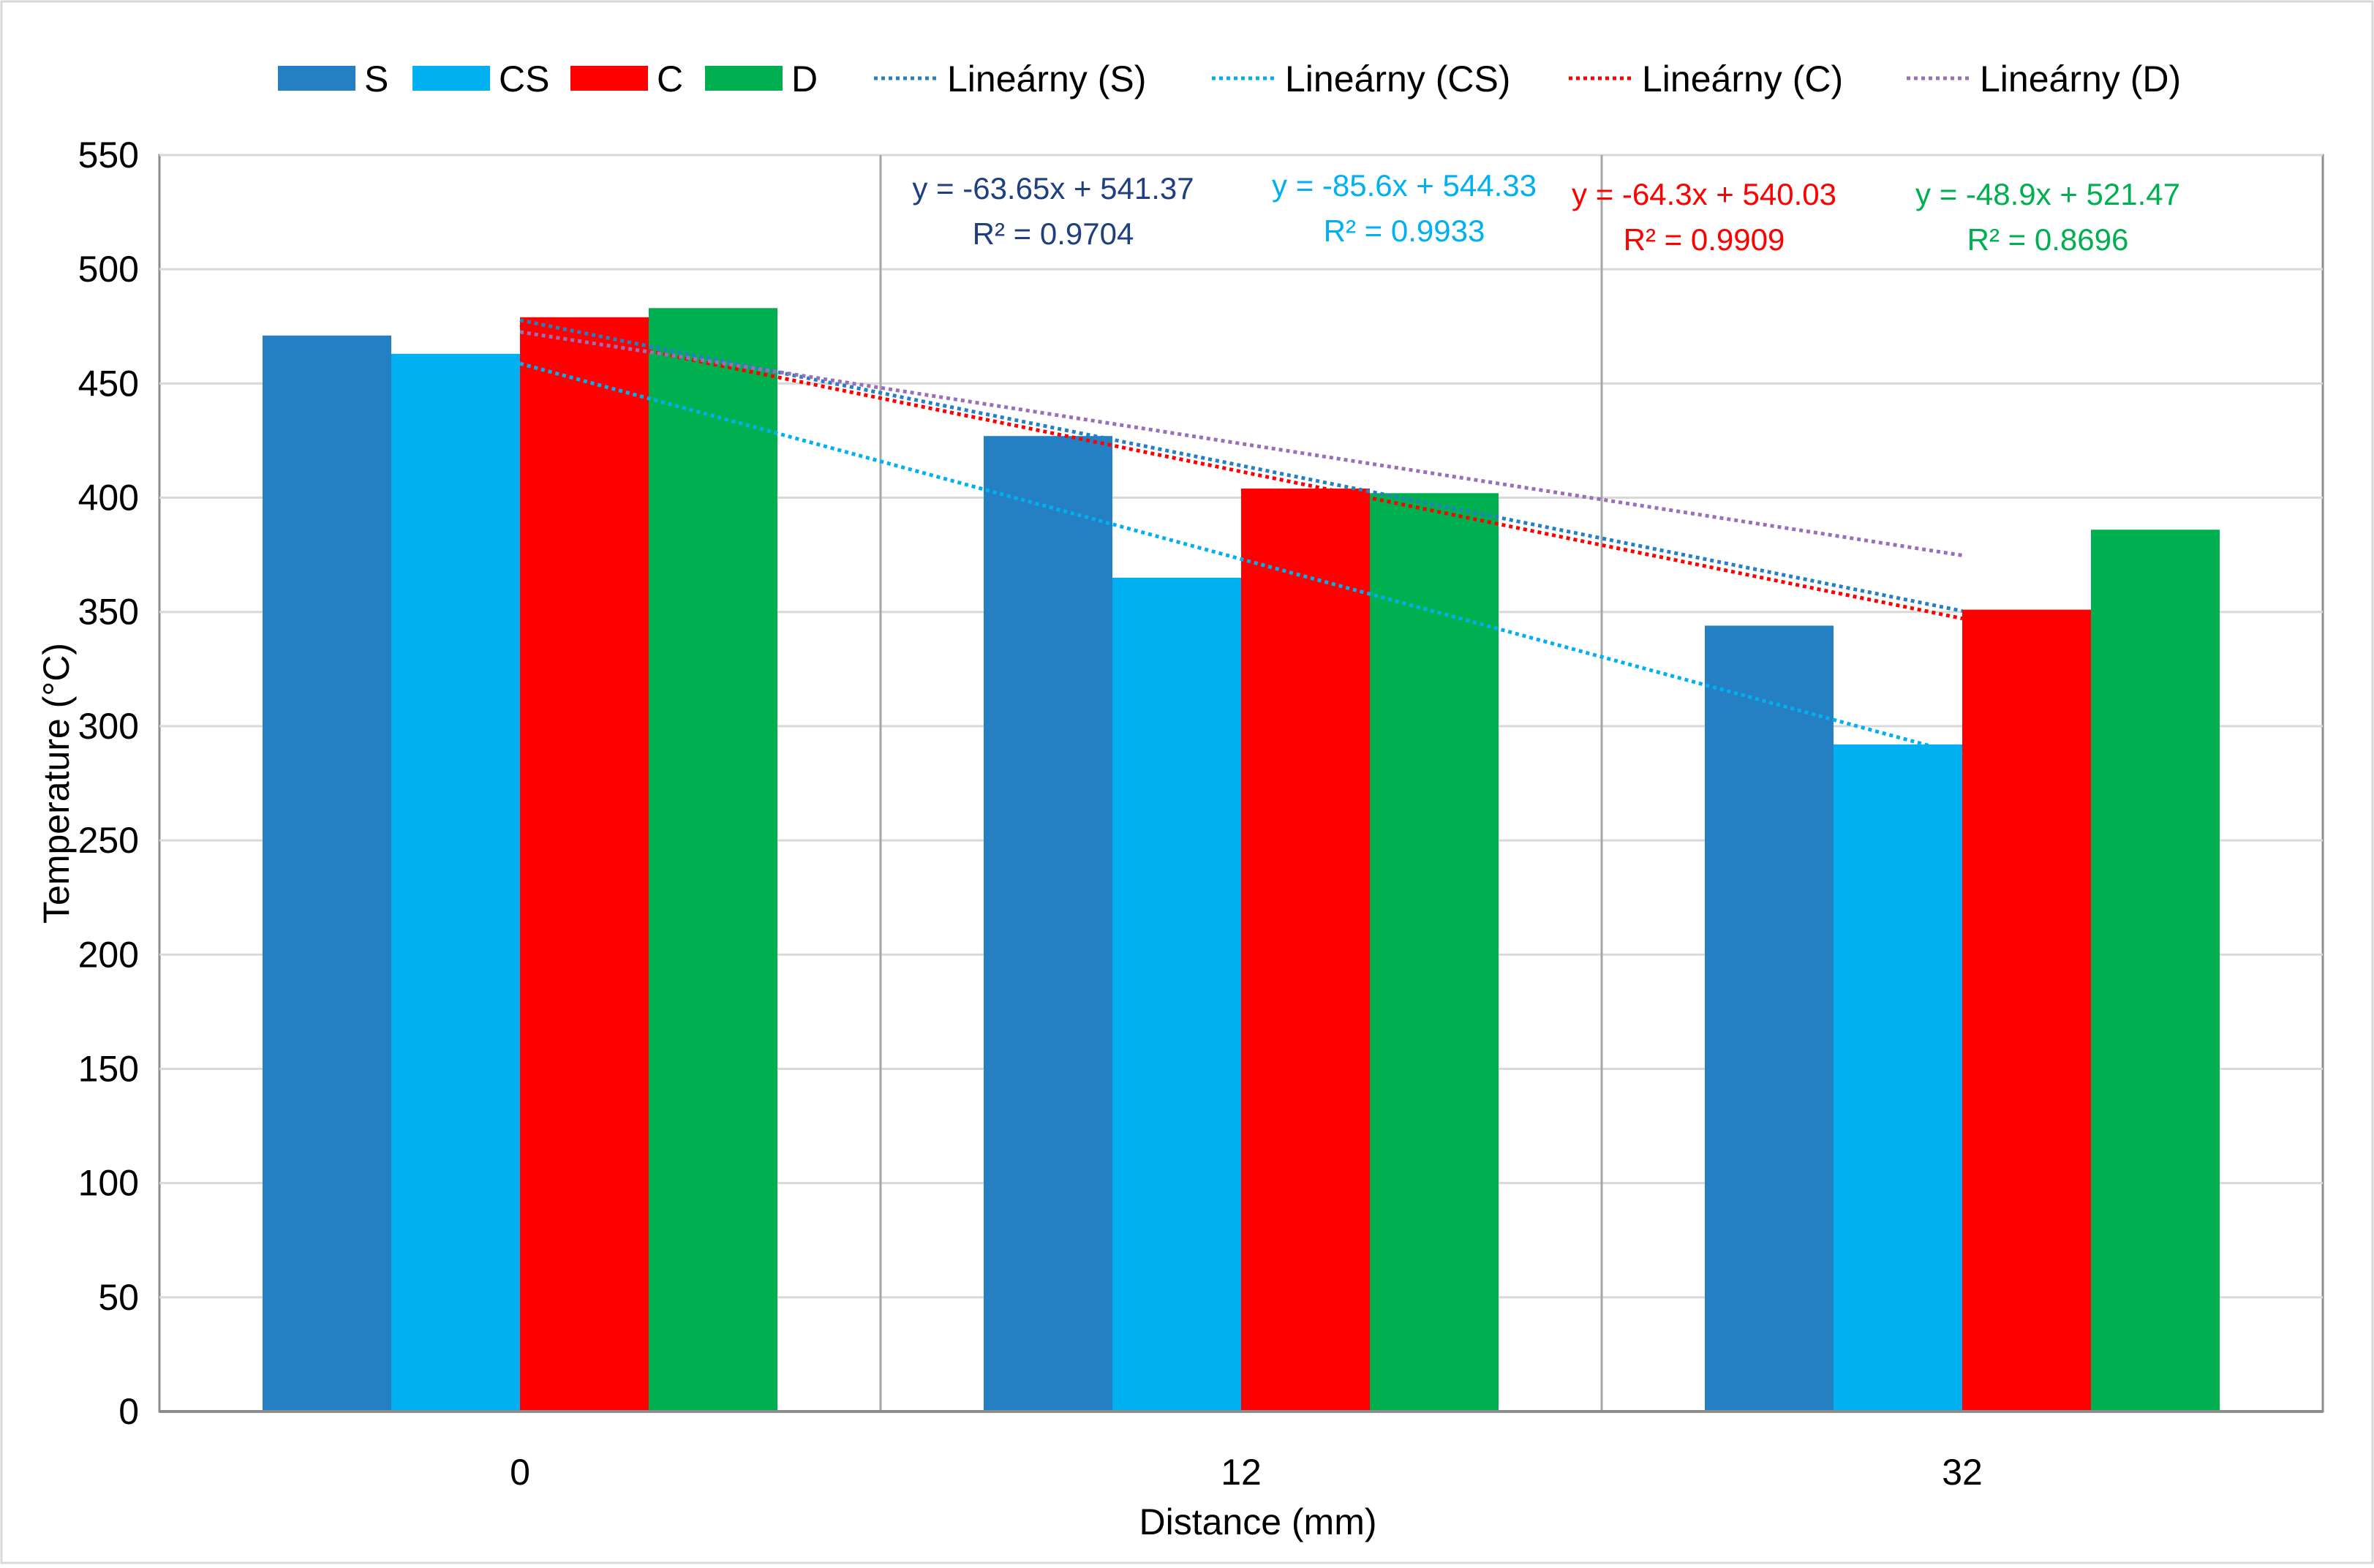 This screenshot has height=1568, width=2374. Describe the element at coordinates (1257, 1521) in the screenshot. I see `x-axis-title: Distance (mm)` at that location.